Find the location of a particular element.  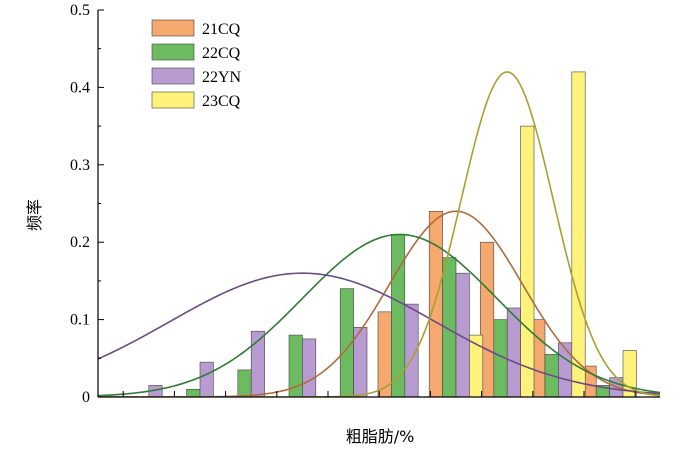

x-axis-title: 粗脂肪/% is located at coordinates (380, 436).